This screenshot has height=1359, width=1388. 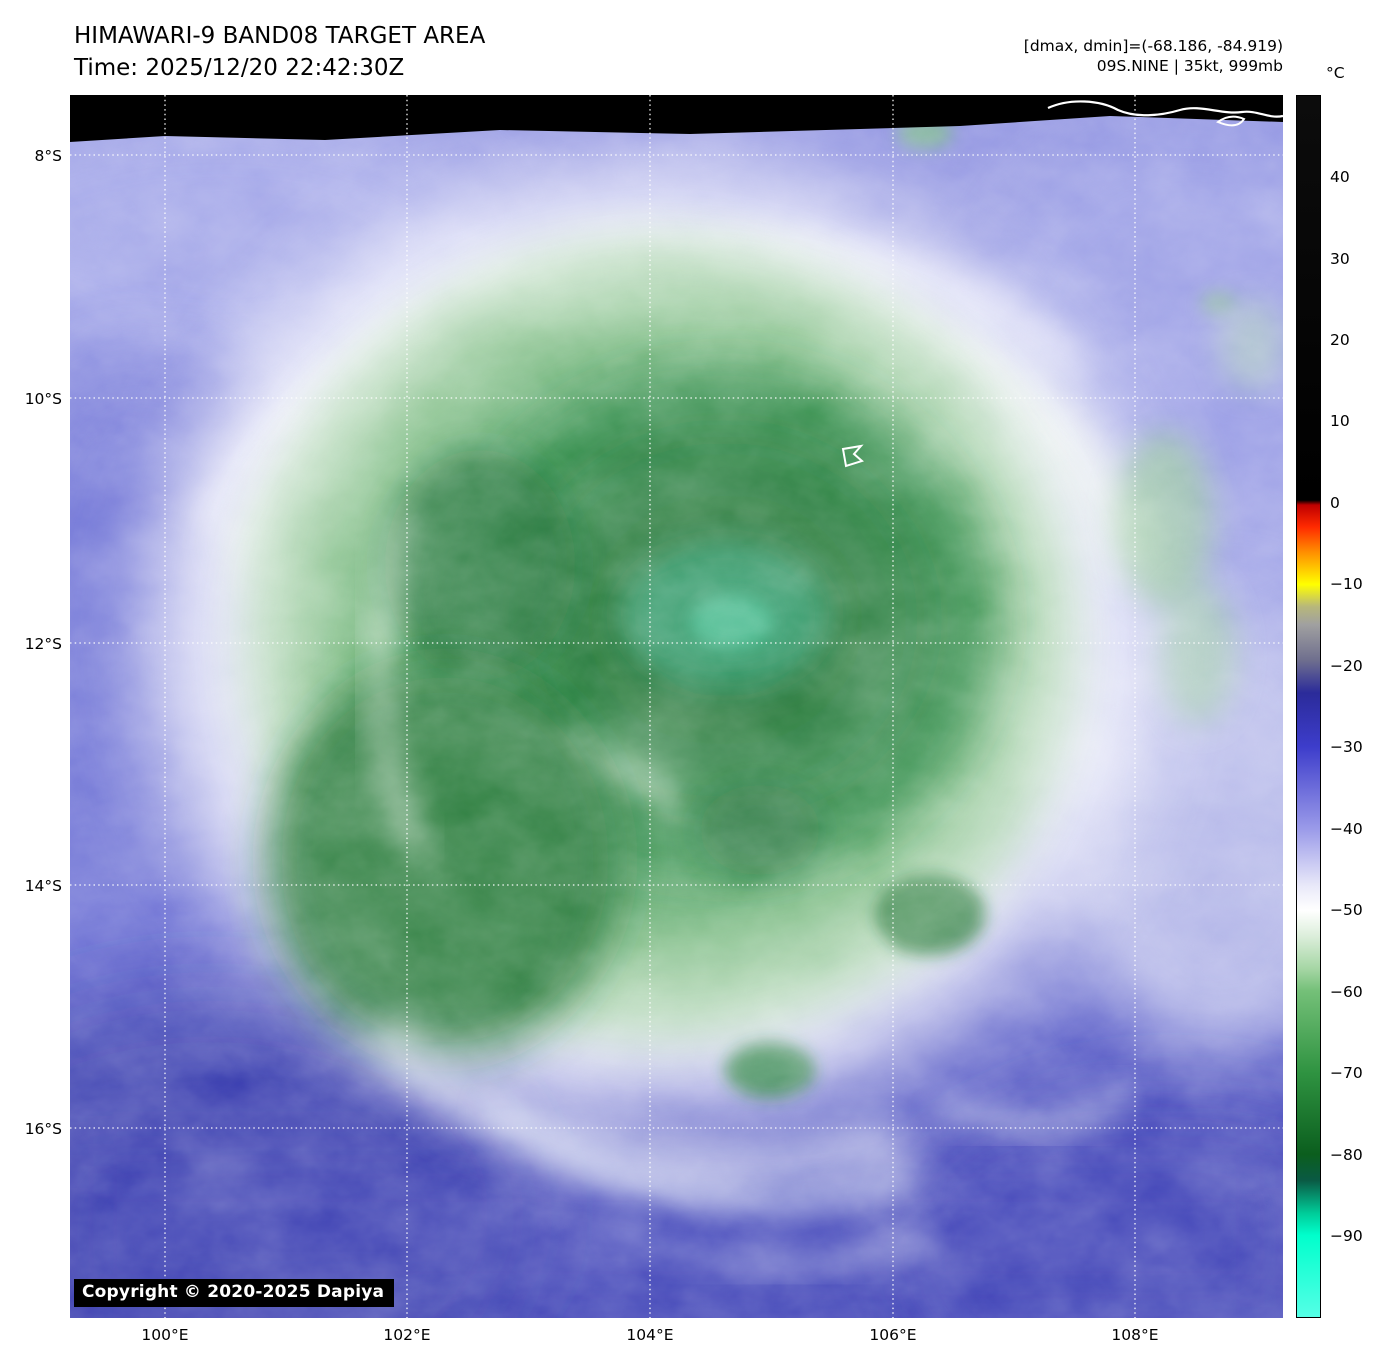 What do you see at coordinates (893, 1335) in the screenshot?
I see `lon-tick-label: 106°E` at bounding box center [893, 1335].